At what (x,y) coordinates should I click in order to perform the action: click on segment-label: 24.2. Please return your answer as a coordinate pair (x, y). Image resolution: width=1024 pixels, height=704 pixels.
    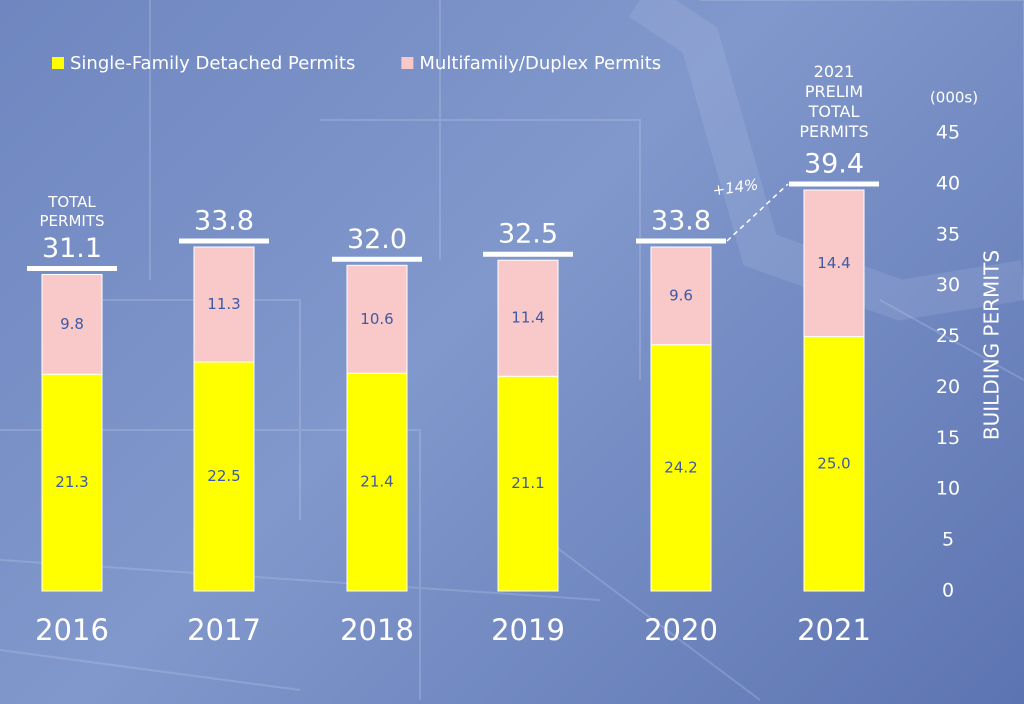
    Looking at the image, I should click on (680, 467).